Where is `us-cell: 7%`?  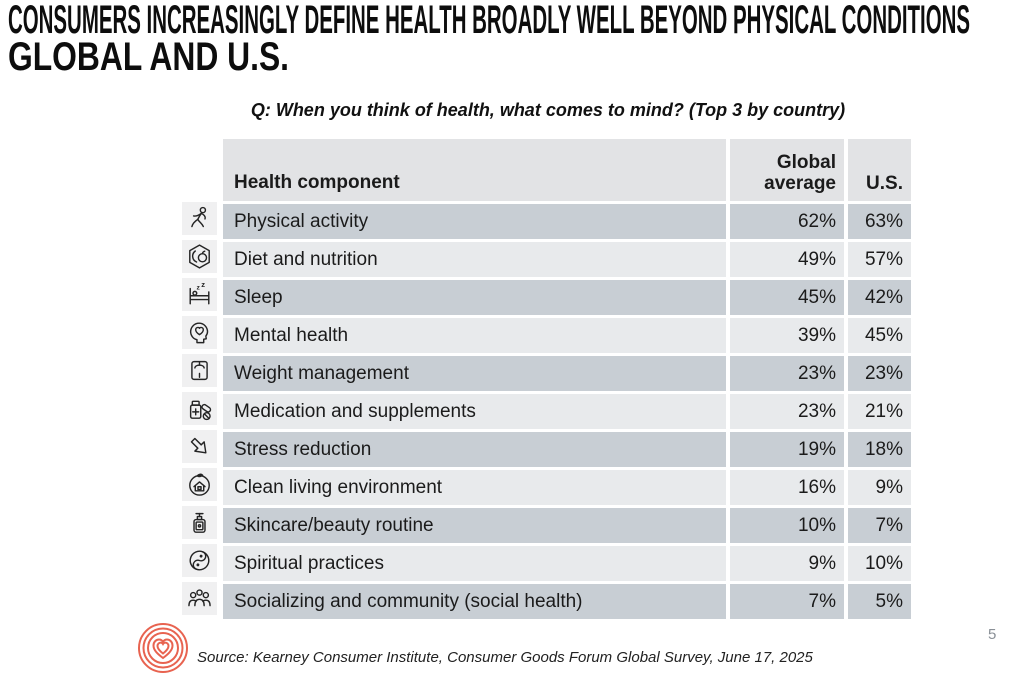 us-cell: 7% is located at coordinates (879, 525).